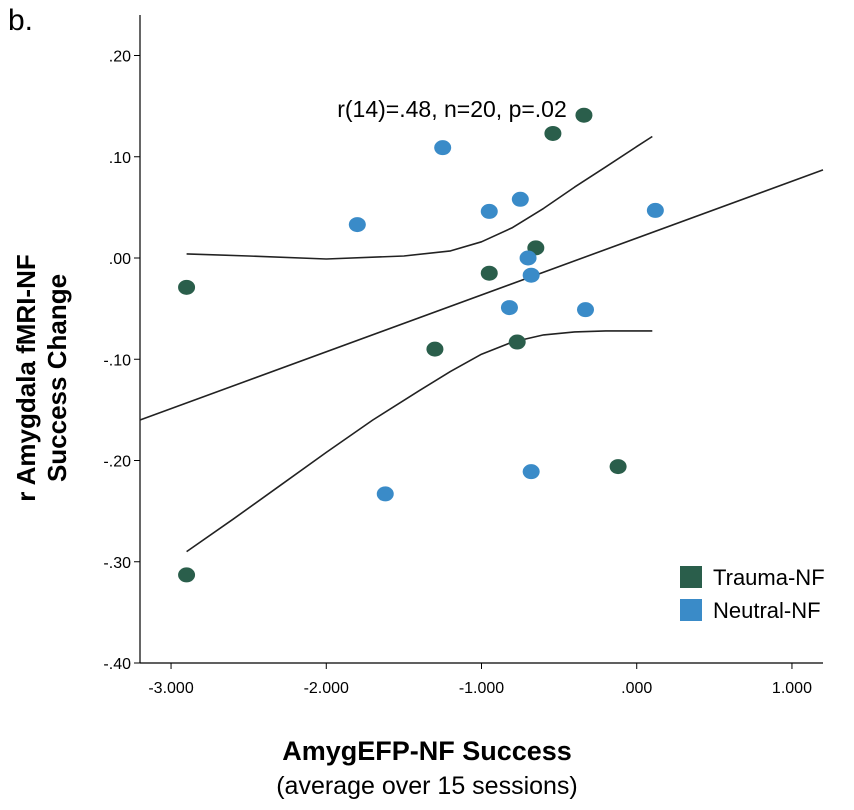 Image resolution: width=854 pixels, height=810 pixels. What do you see at coordinates (117, 462) in the screenshot?
I see `y-tick-label: -.20` at bounding box center [117, 462].